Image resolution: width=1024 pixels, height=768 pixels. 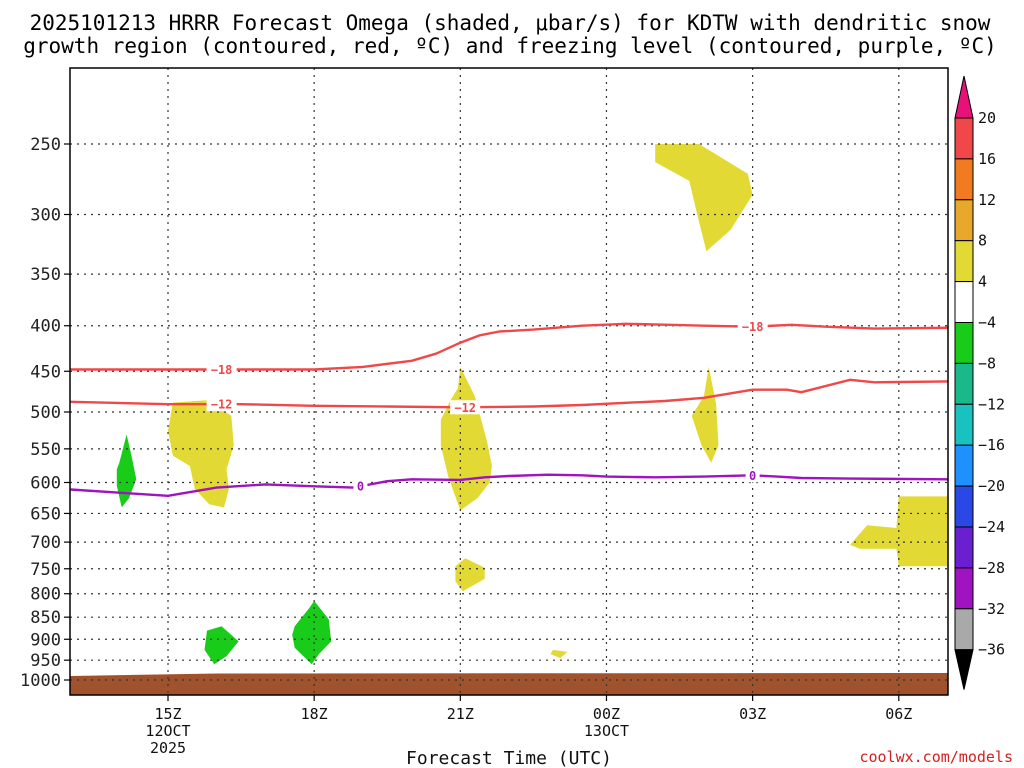 I want to click on contour-label-freezing-level-0-0: 0, so click(x=360, y=487).